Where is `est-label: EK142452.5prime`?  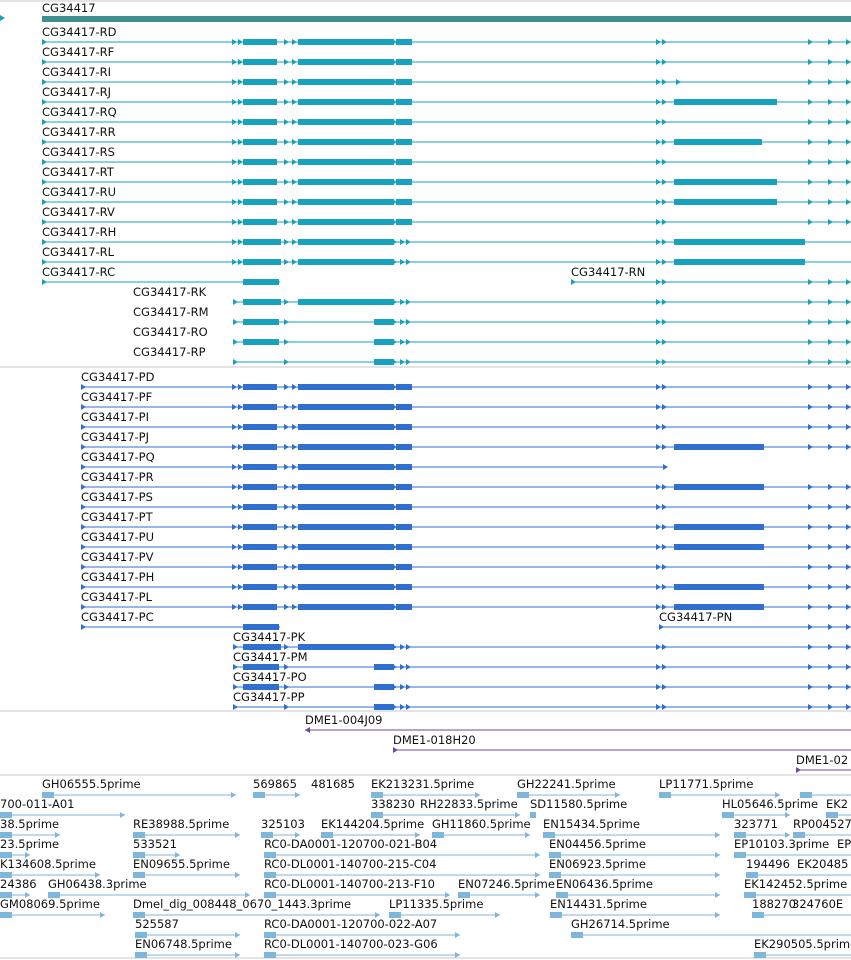
est-label: EK142452.5prime is located at coordinates (795, 884).